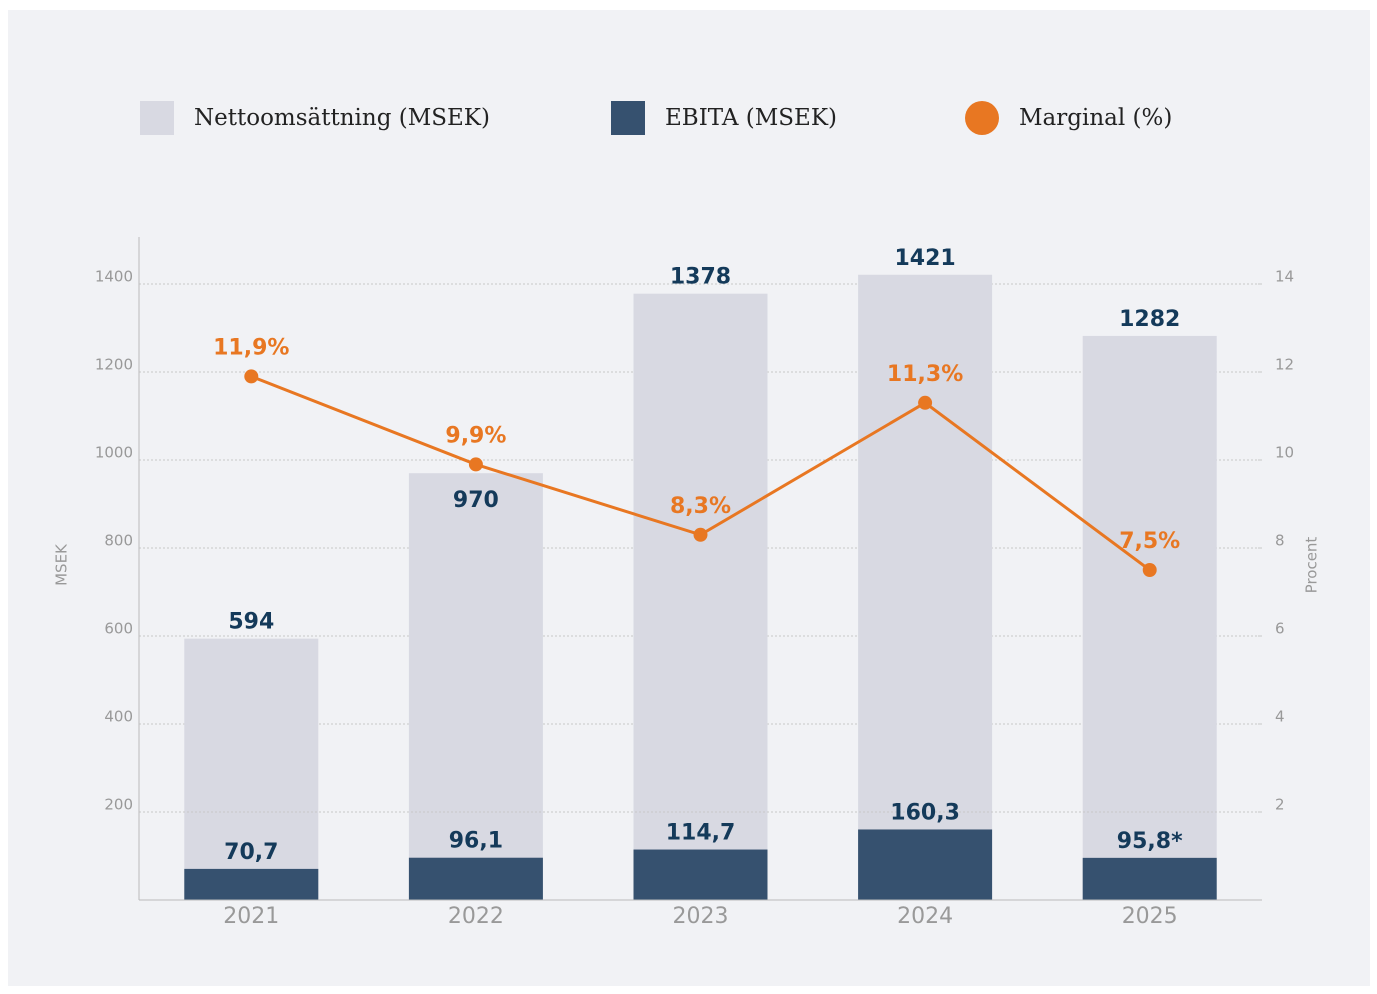 This screenshot has width=1377, height=994. I want to click on data-label: 11,3%, so click(925, 374).